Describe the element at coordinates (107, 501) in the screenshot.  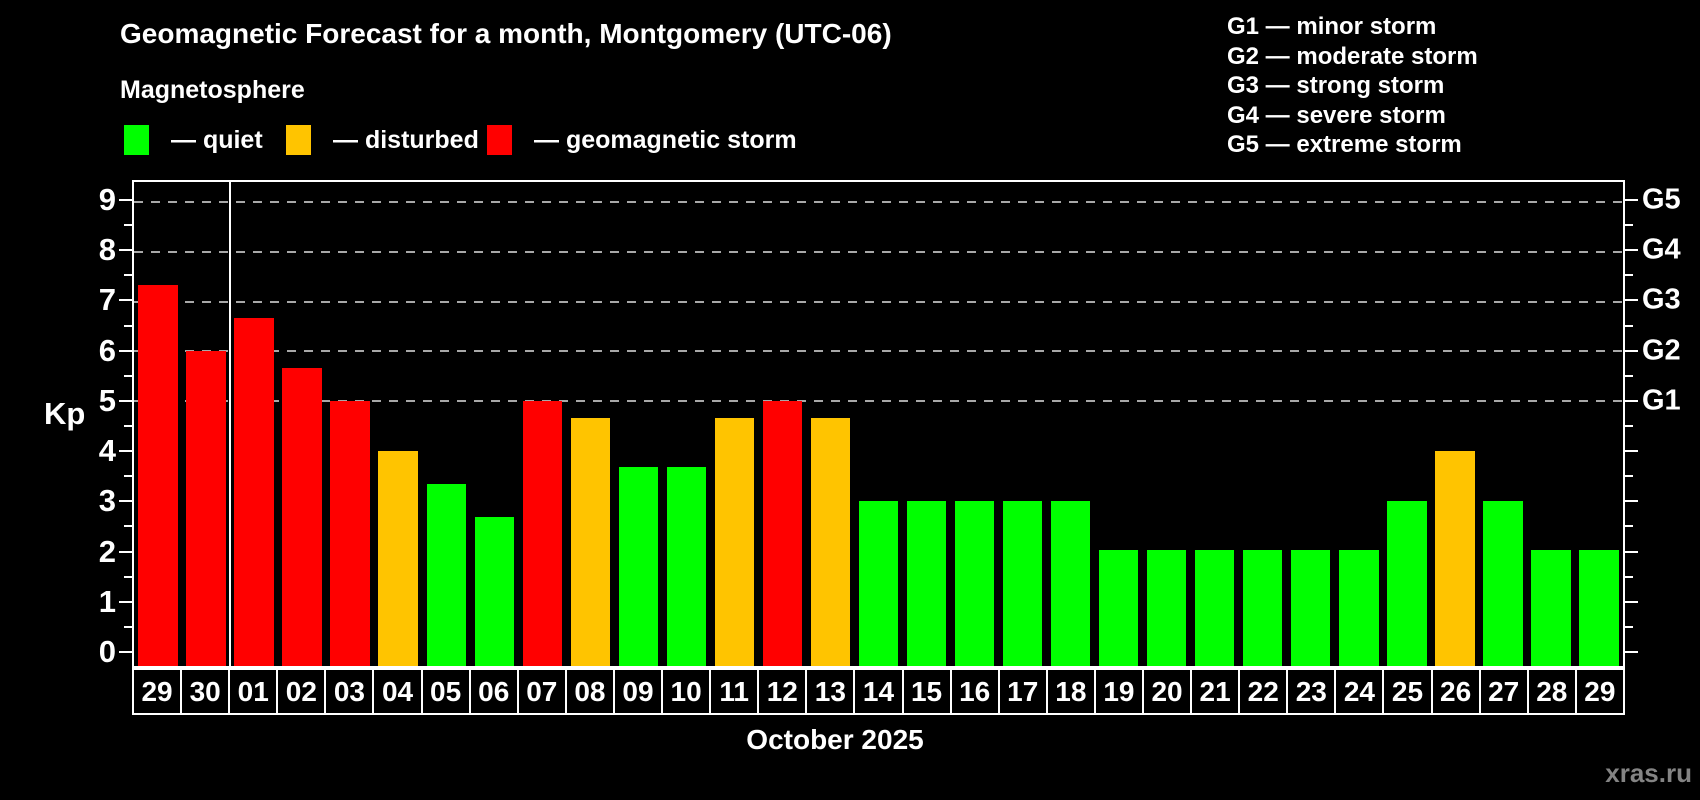
I see `y-tick-label-3: 3` at that location.